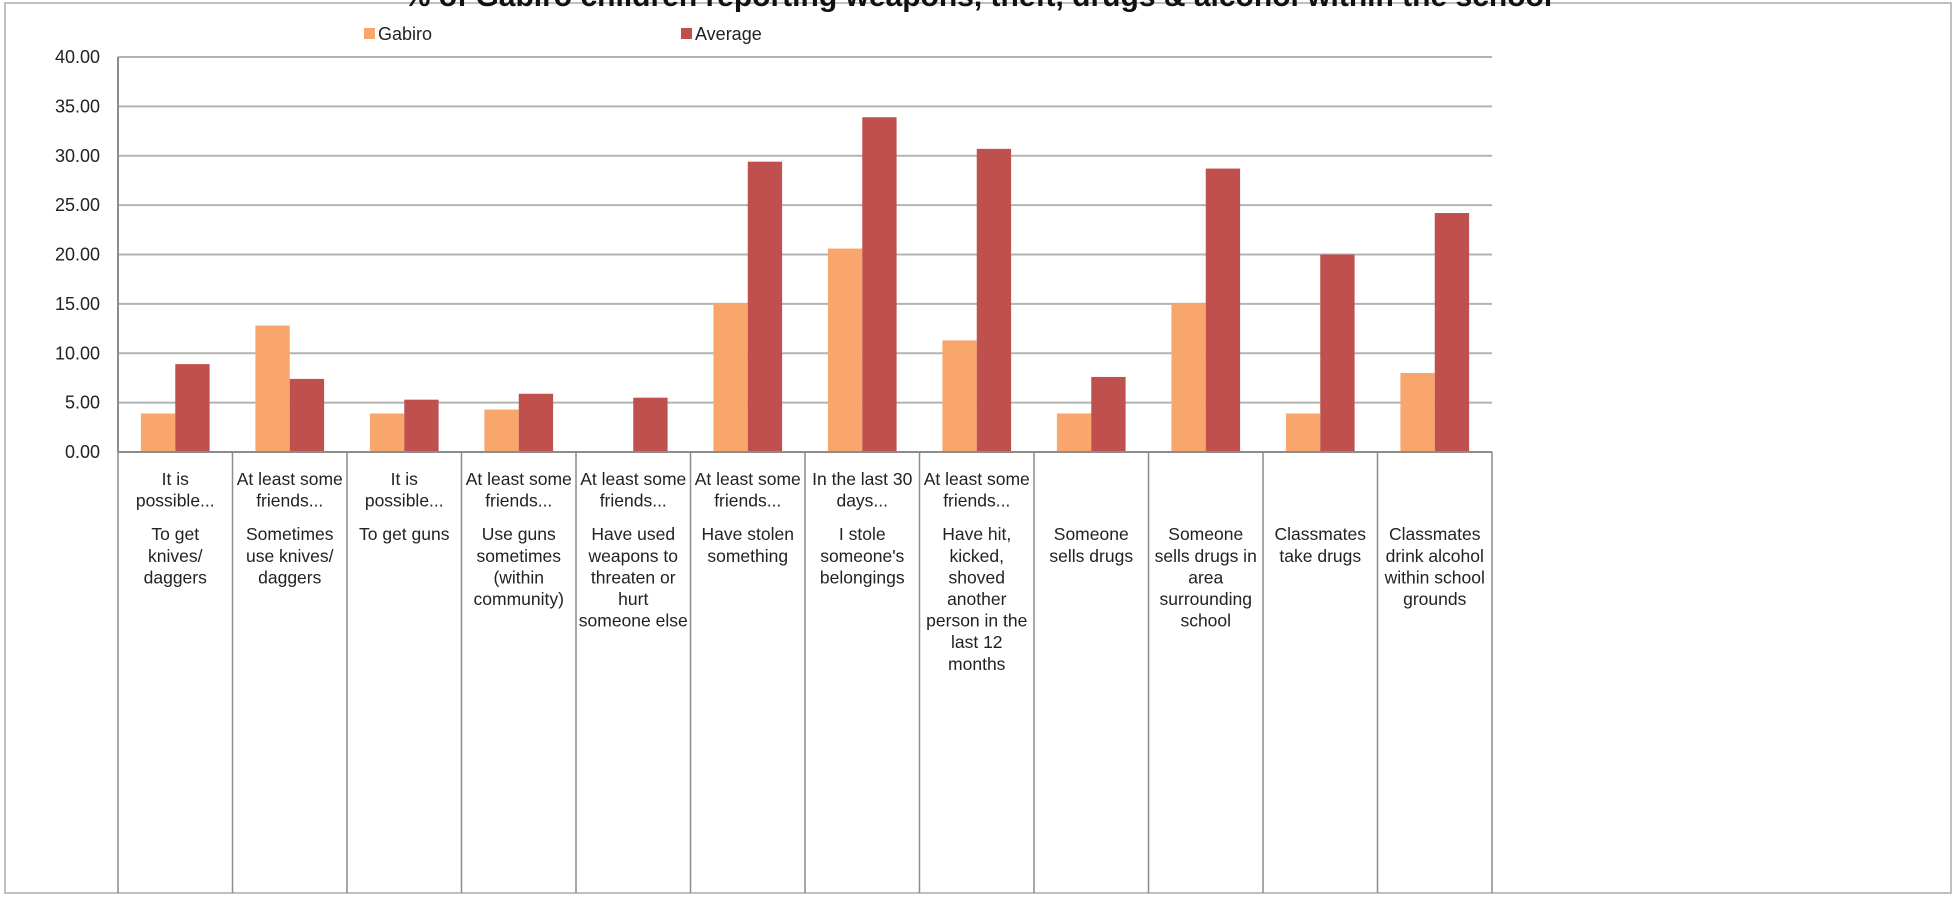 This screenshot has width=1956, height=899. I want to click on y-tick-label: 10.00, so click(77, 353).